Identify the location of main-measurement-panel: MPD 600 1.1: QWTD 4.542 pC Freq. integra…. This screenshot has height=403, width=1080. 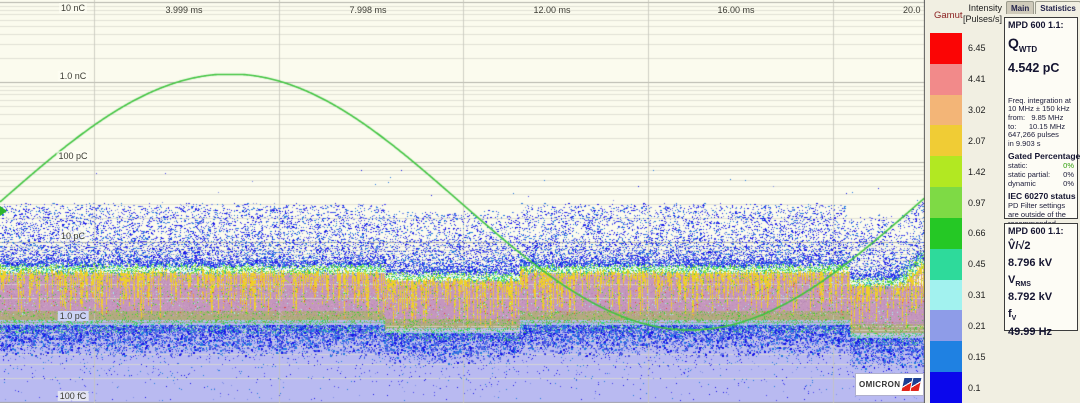
(1042, 126).